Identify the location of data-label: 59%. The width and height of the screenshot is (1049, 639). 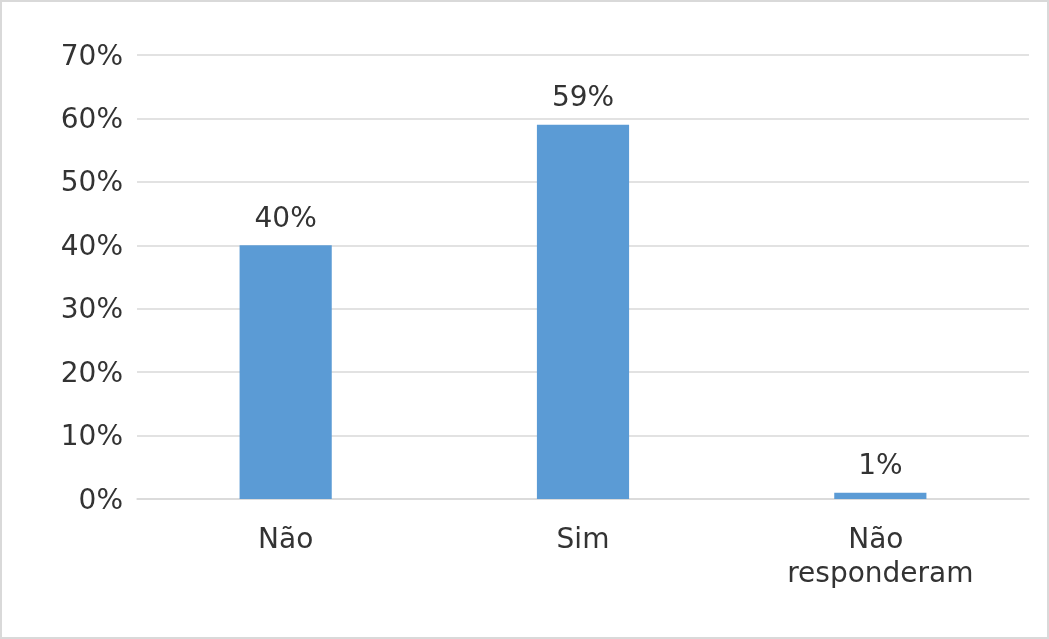
(583, 97).